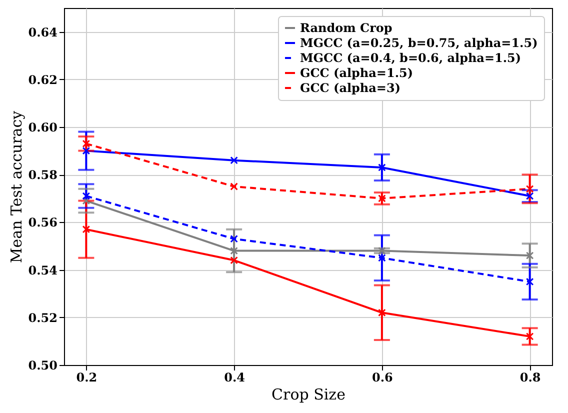 Image resolution: width=568 pixels, height=413 pixels. Describe the element at coordinates (350, 88) in the screenshot. I see `legend-label: GCC (alpha=3)` at that location.